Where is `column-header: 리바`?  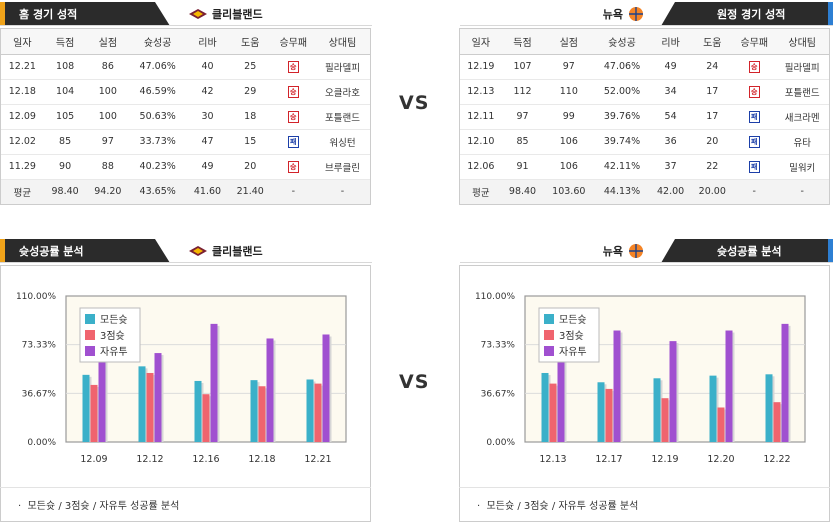
column-header: 리바 is located at coordinates (207, 42).